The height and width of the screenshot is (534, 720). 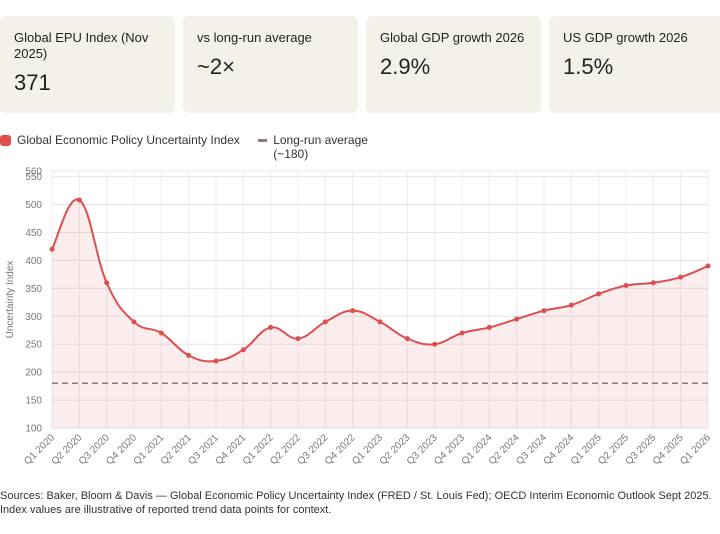 I want to click on kpi-label: US GDP growth 2026, so click(x=625, y=37).